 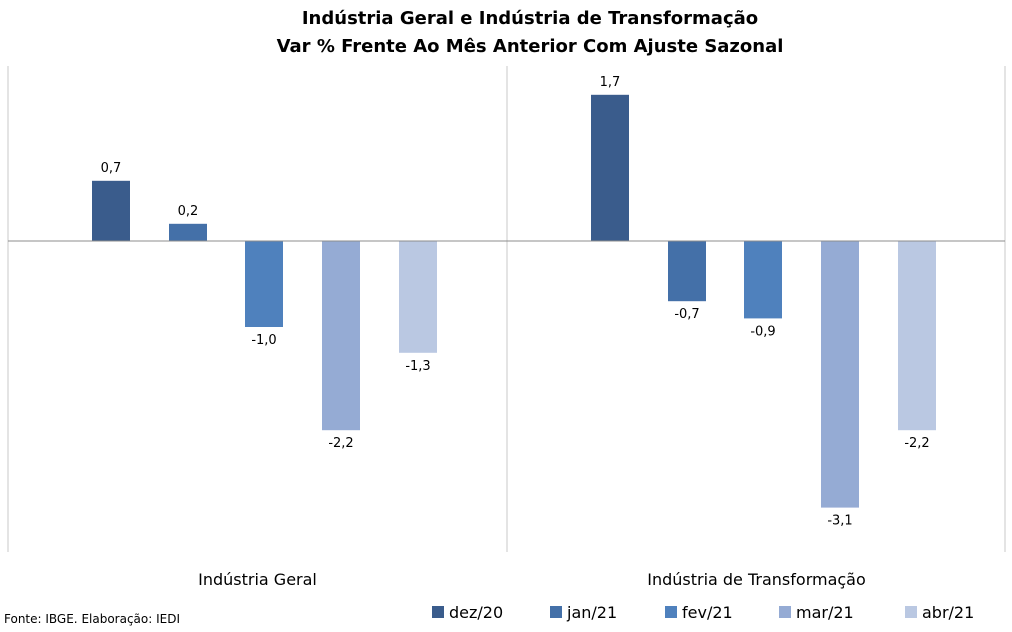 I want to click on legend: dez/20 jan/21 fev/21 mar/21 abr/21, so click(x=703, y=612).